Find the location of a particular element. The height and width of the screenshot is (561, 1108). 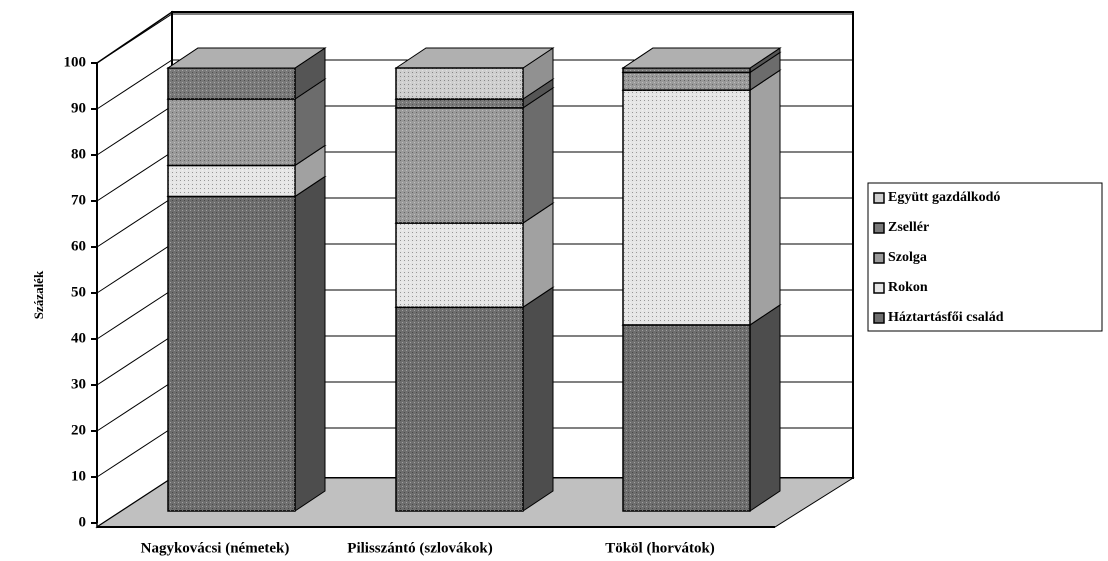

y-tick-label: 30 is located at coordinates (78, 384).